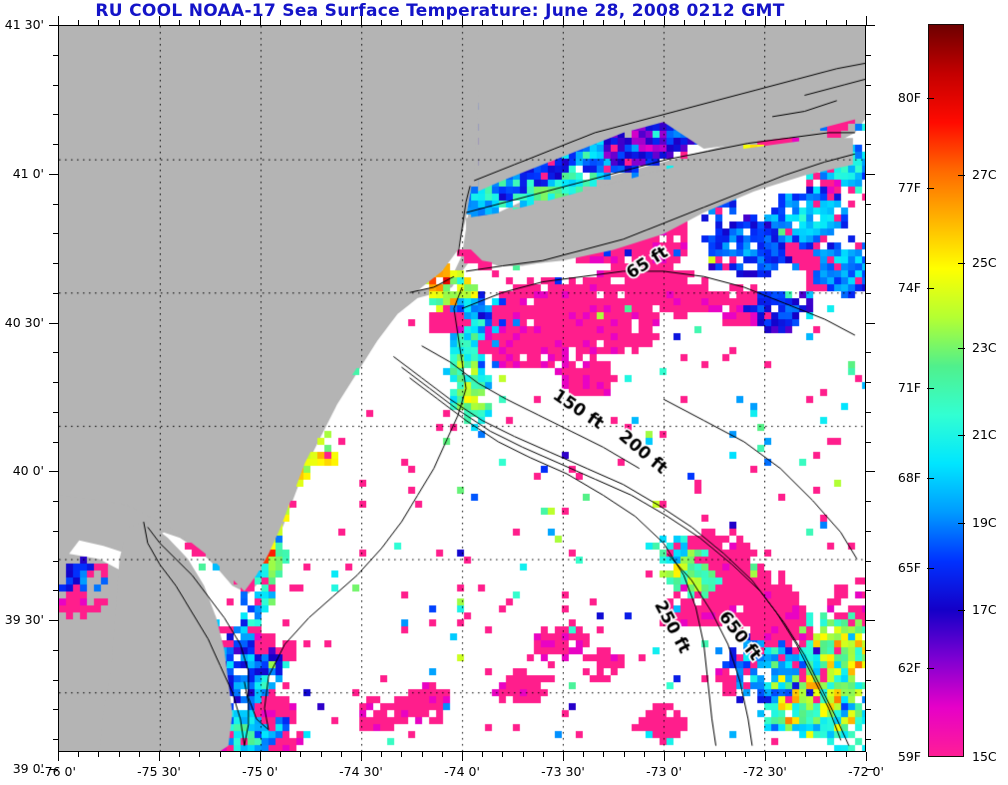  I want to click on colorbar-label-celsius: 27C, so click(984, 174).